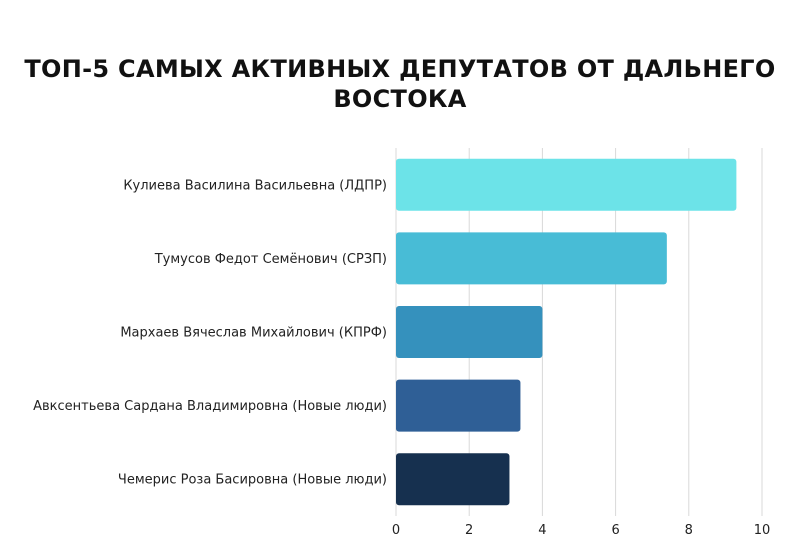  What do you see at coordinates (253, 333) in the screenshot?
I see `category-label: Мархаев Вячеслав Михайлович (КПРФ)` at bounding box center [253, 333].